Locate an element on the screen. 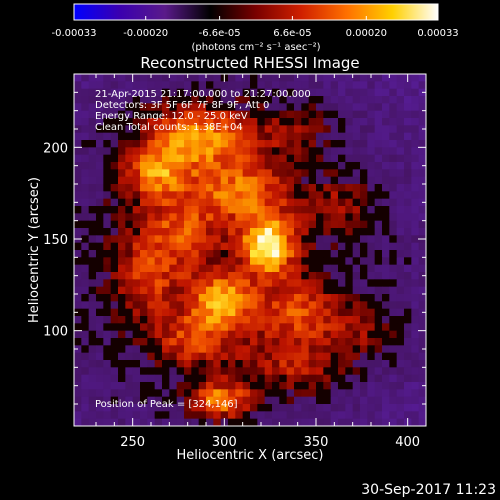 The height and width of the screenshot is (500, 500). y-tick-label: 150 is located at coordinates (55, 240).